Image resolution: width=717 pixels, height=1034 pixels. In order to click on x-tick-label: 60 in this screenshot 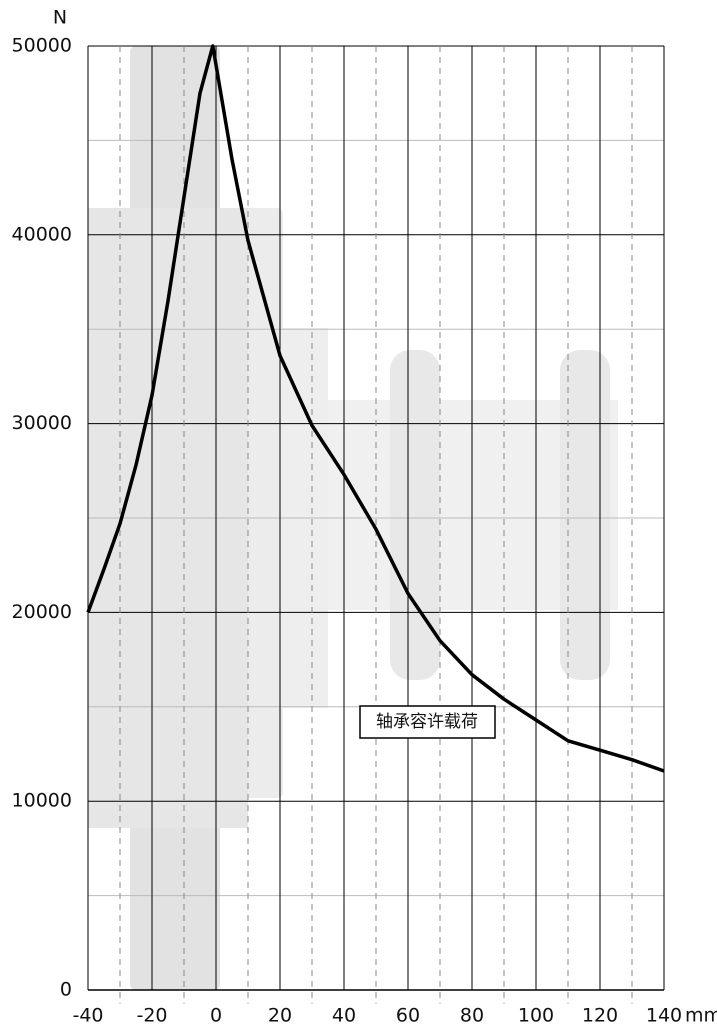, I will do `click(408, 1016)`.